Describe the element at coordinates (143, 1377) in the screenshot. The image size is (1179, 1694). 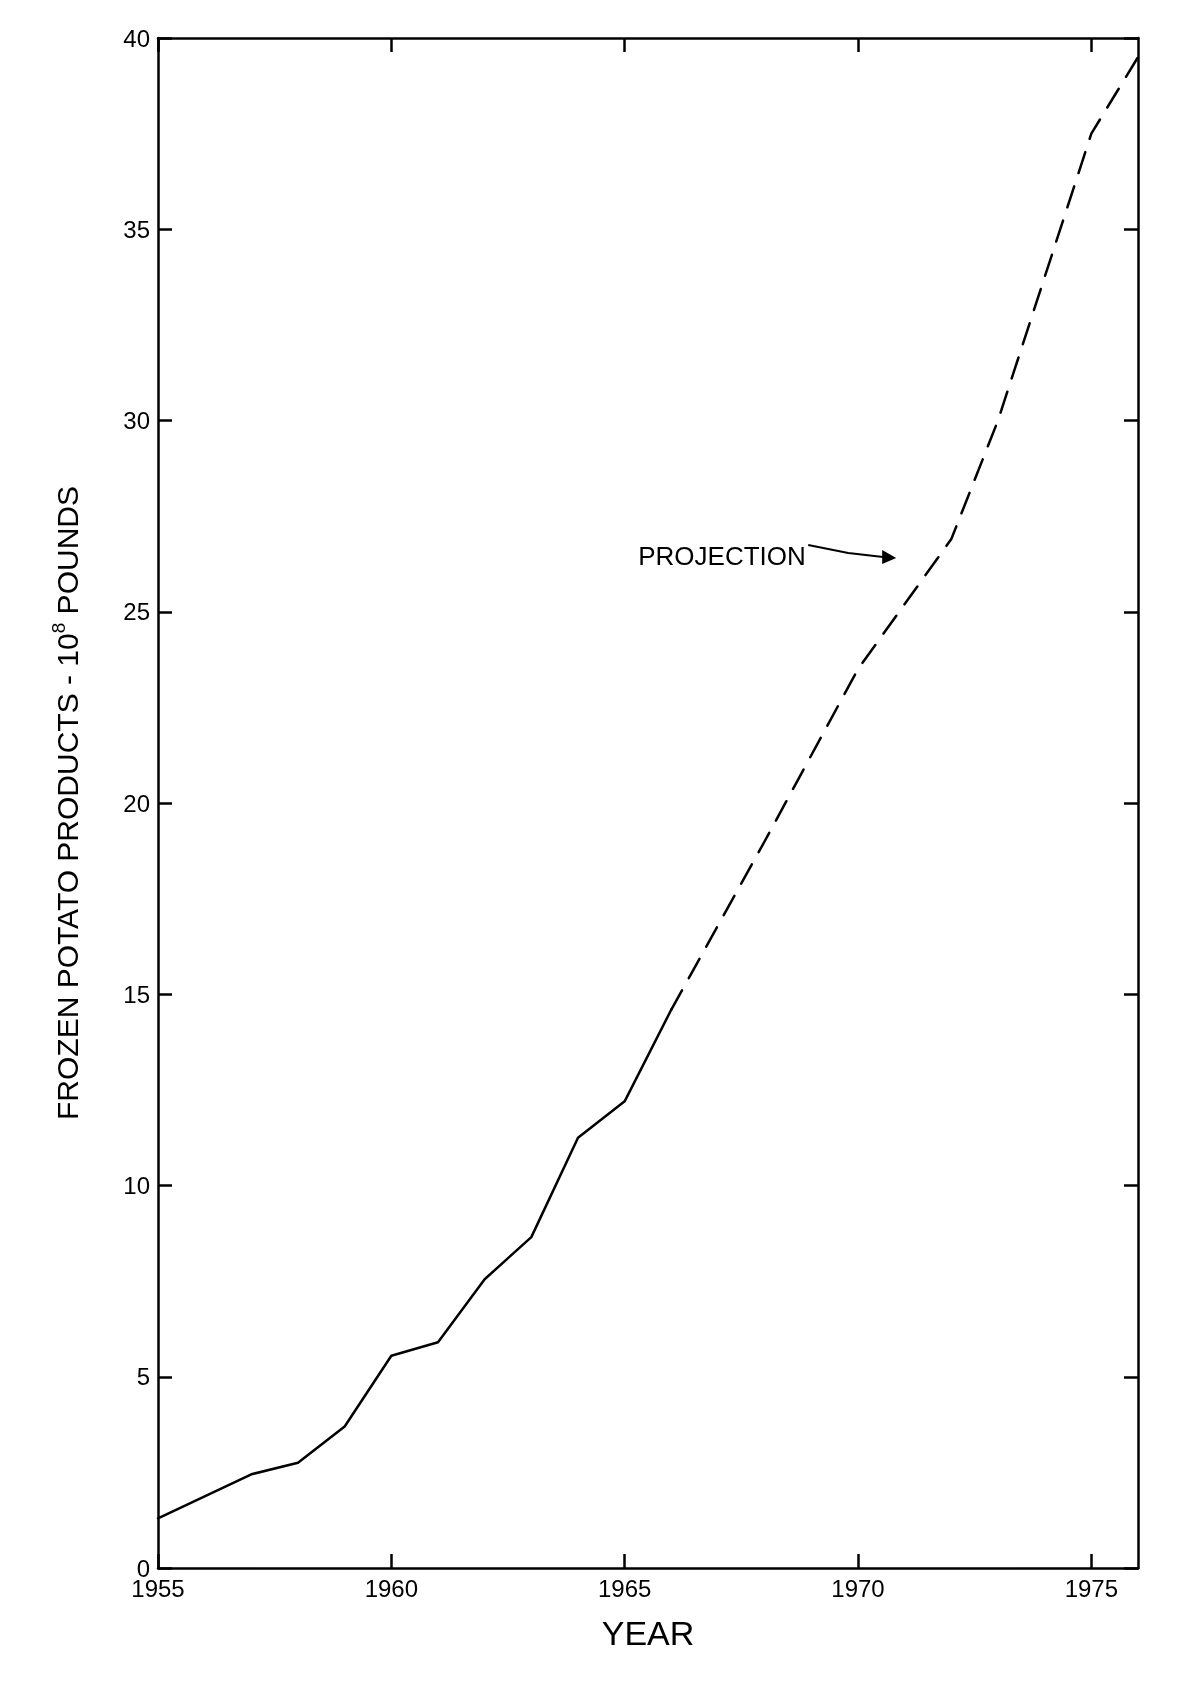
I see `y-tick-label: 5` at that location.